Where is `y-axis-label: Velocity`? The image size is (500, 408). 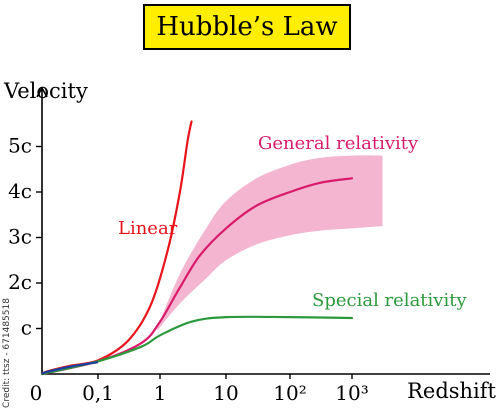
y-axis-label: Velocity is located at coordinates (45, 91).